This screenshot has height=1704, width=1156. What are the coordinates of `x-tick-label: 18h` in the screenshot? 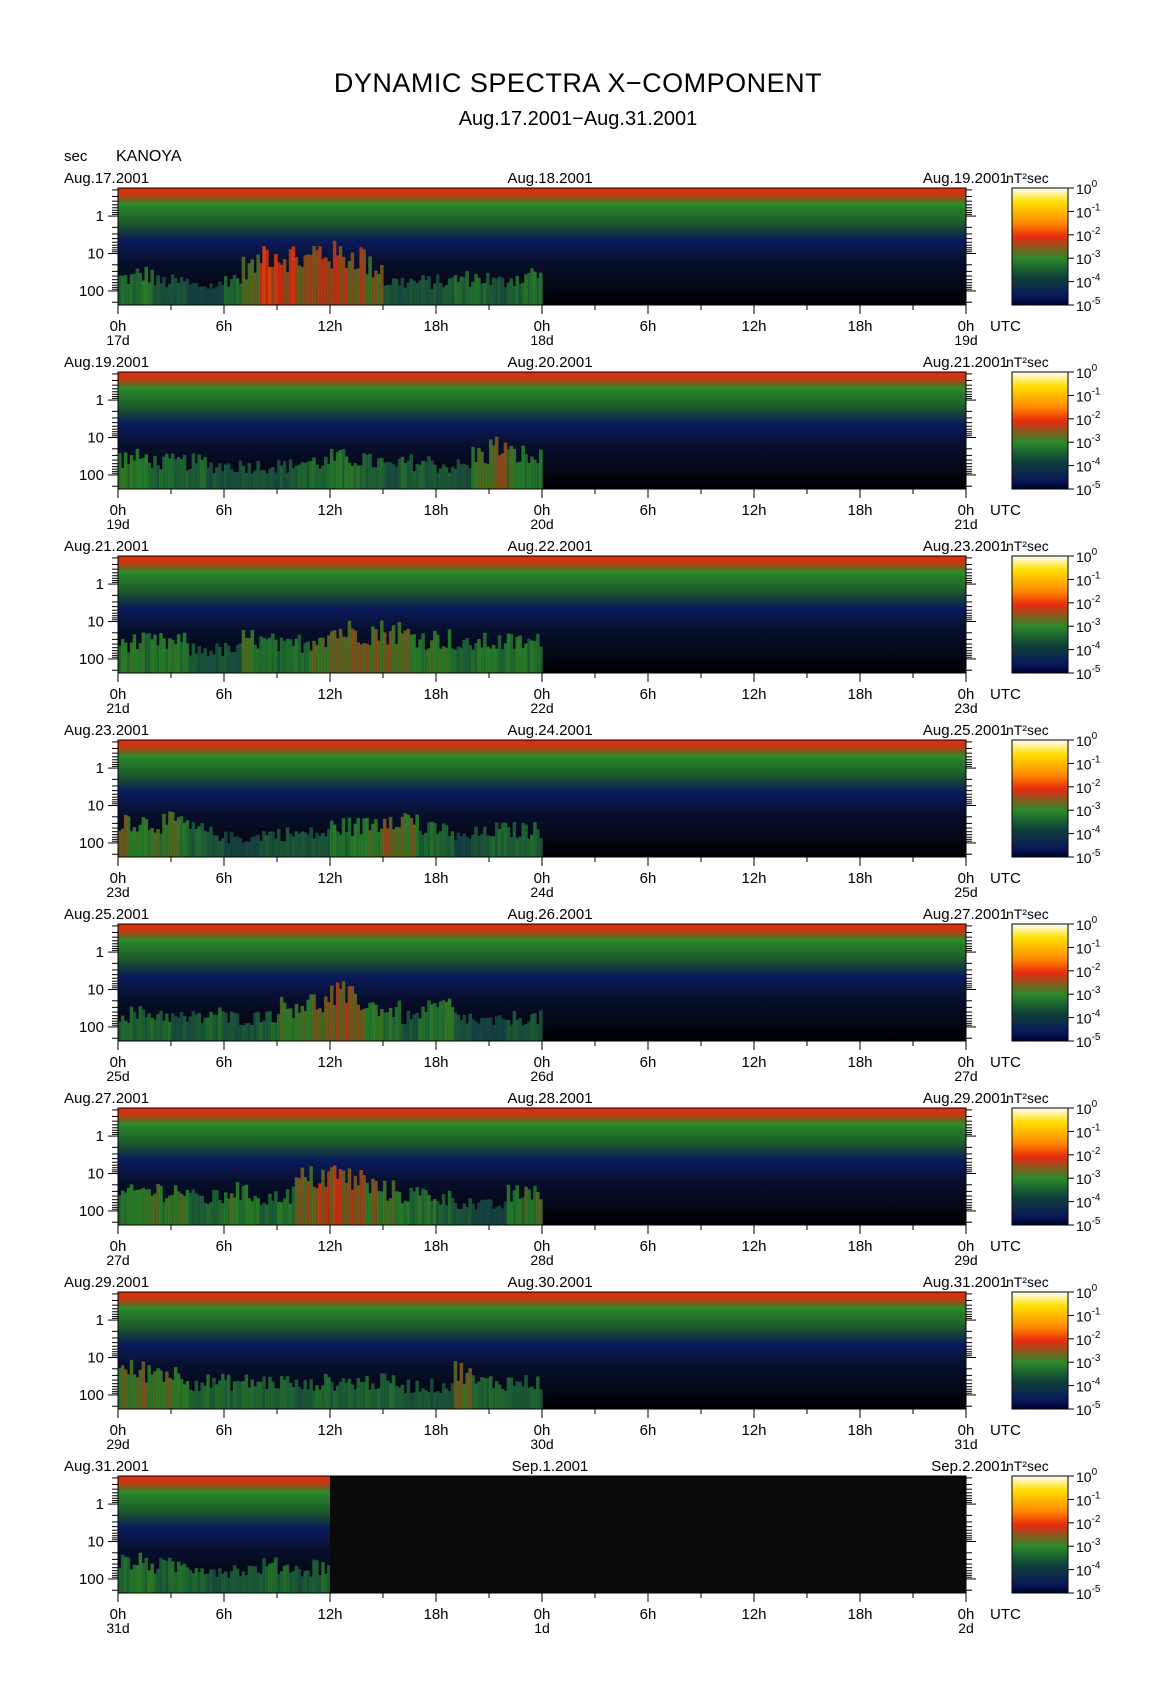 It's located at (859, 878).